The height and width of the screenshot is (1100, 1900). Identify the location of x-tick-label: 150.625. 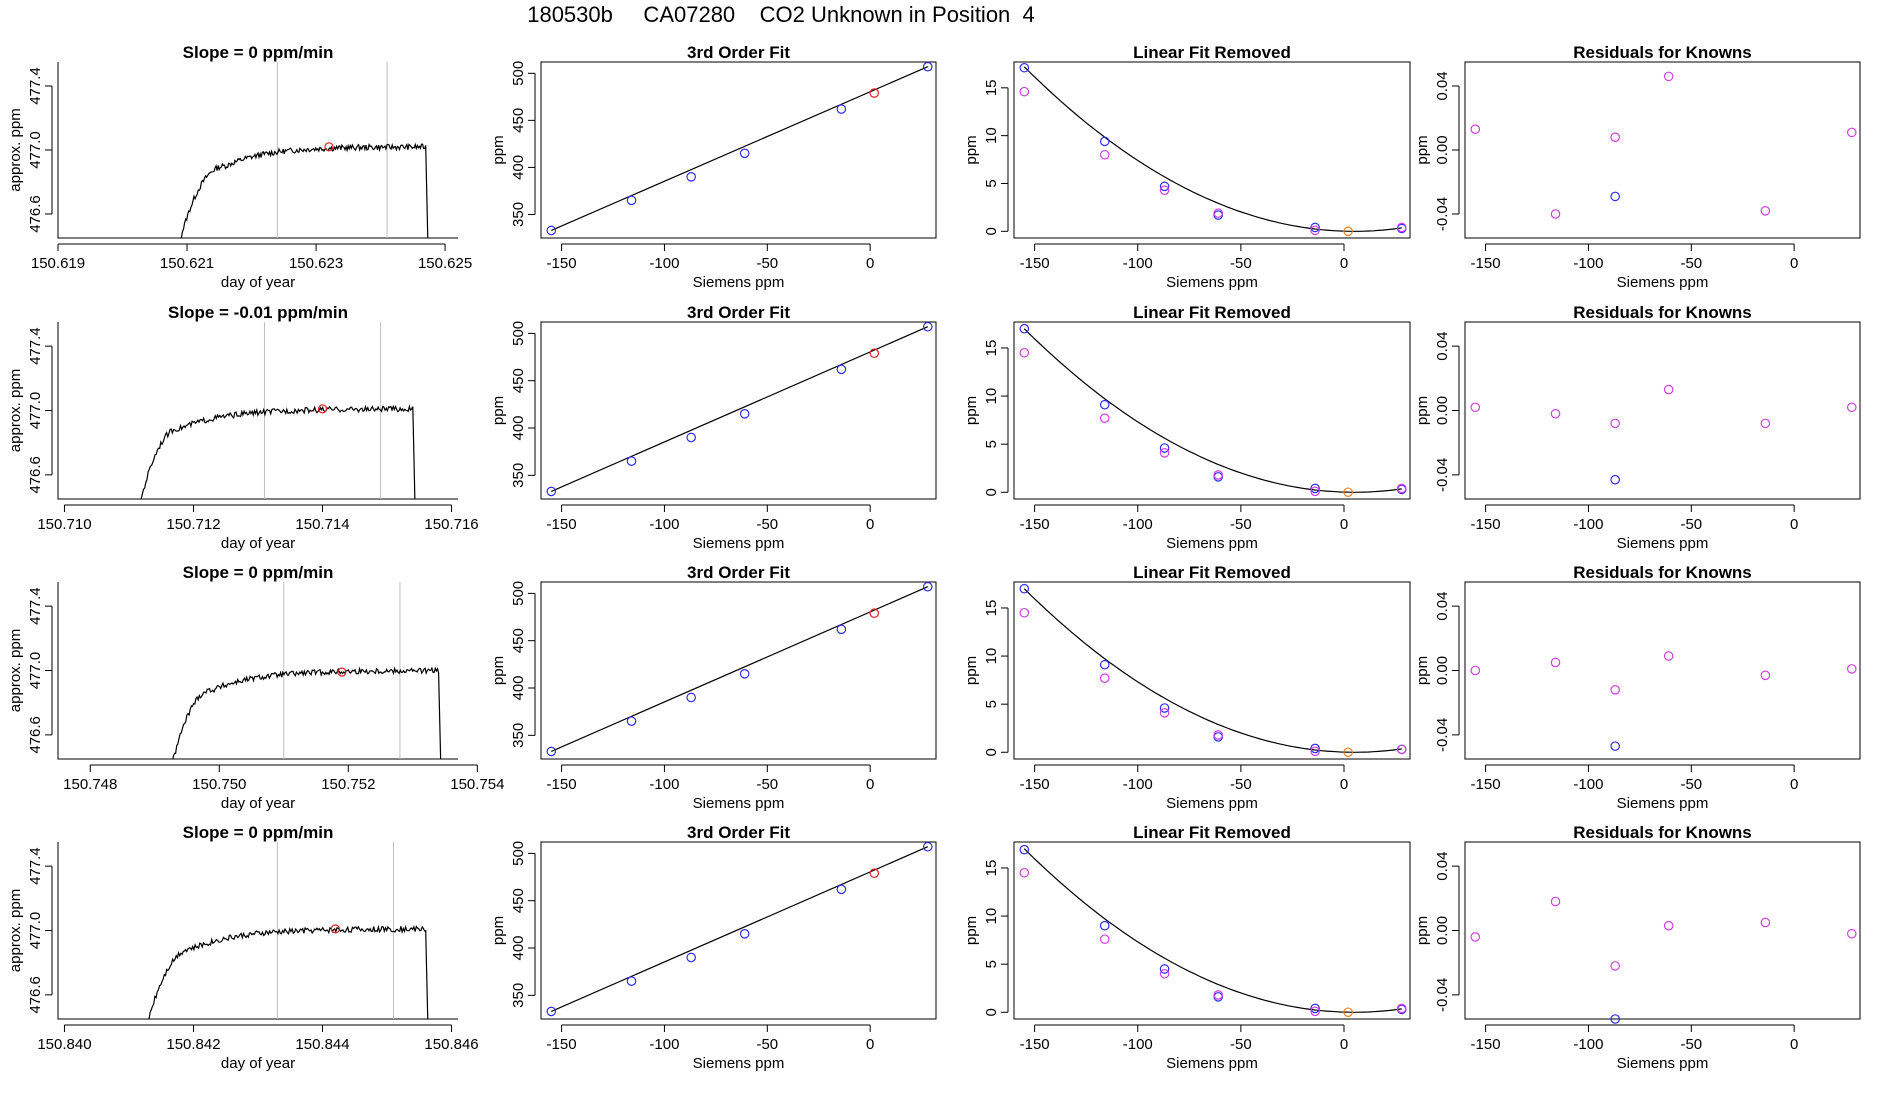
(445, 263).